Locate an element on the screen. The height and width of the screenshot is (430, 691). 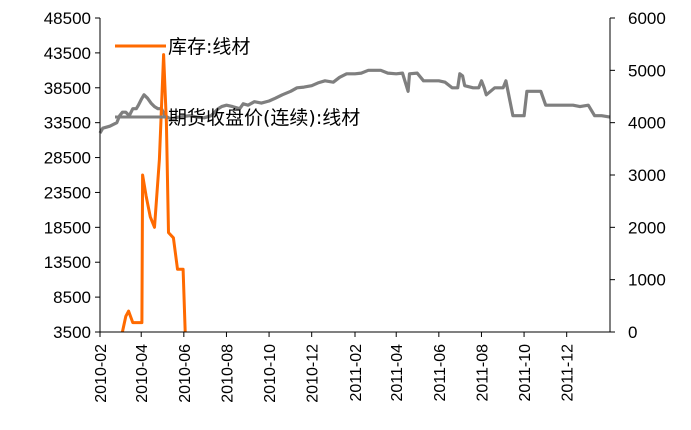
left-tick-label: 3500 is located at coordinates (72, 332).